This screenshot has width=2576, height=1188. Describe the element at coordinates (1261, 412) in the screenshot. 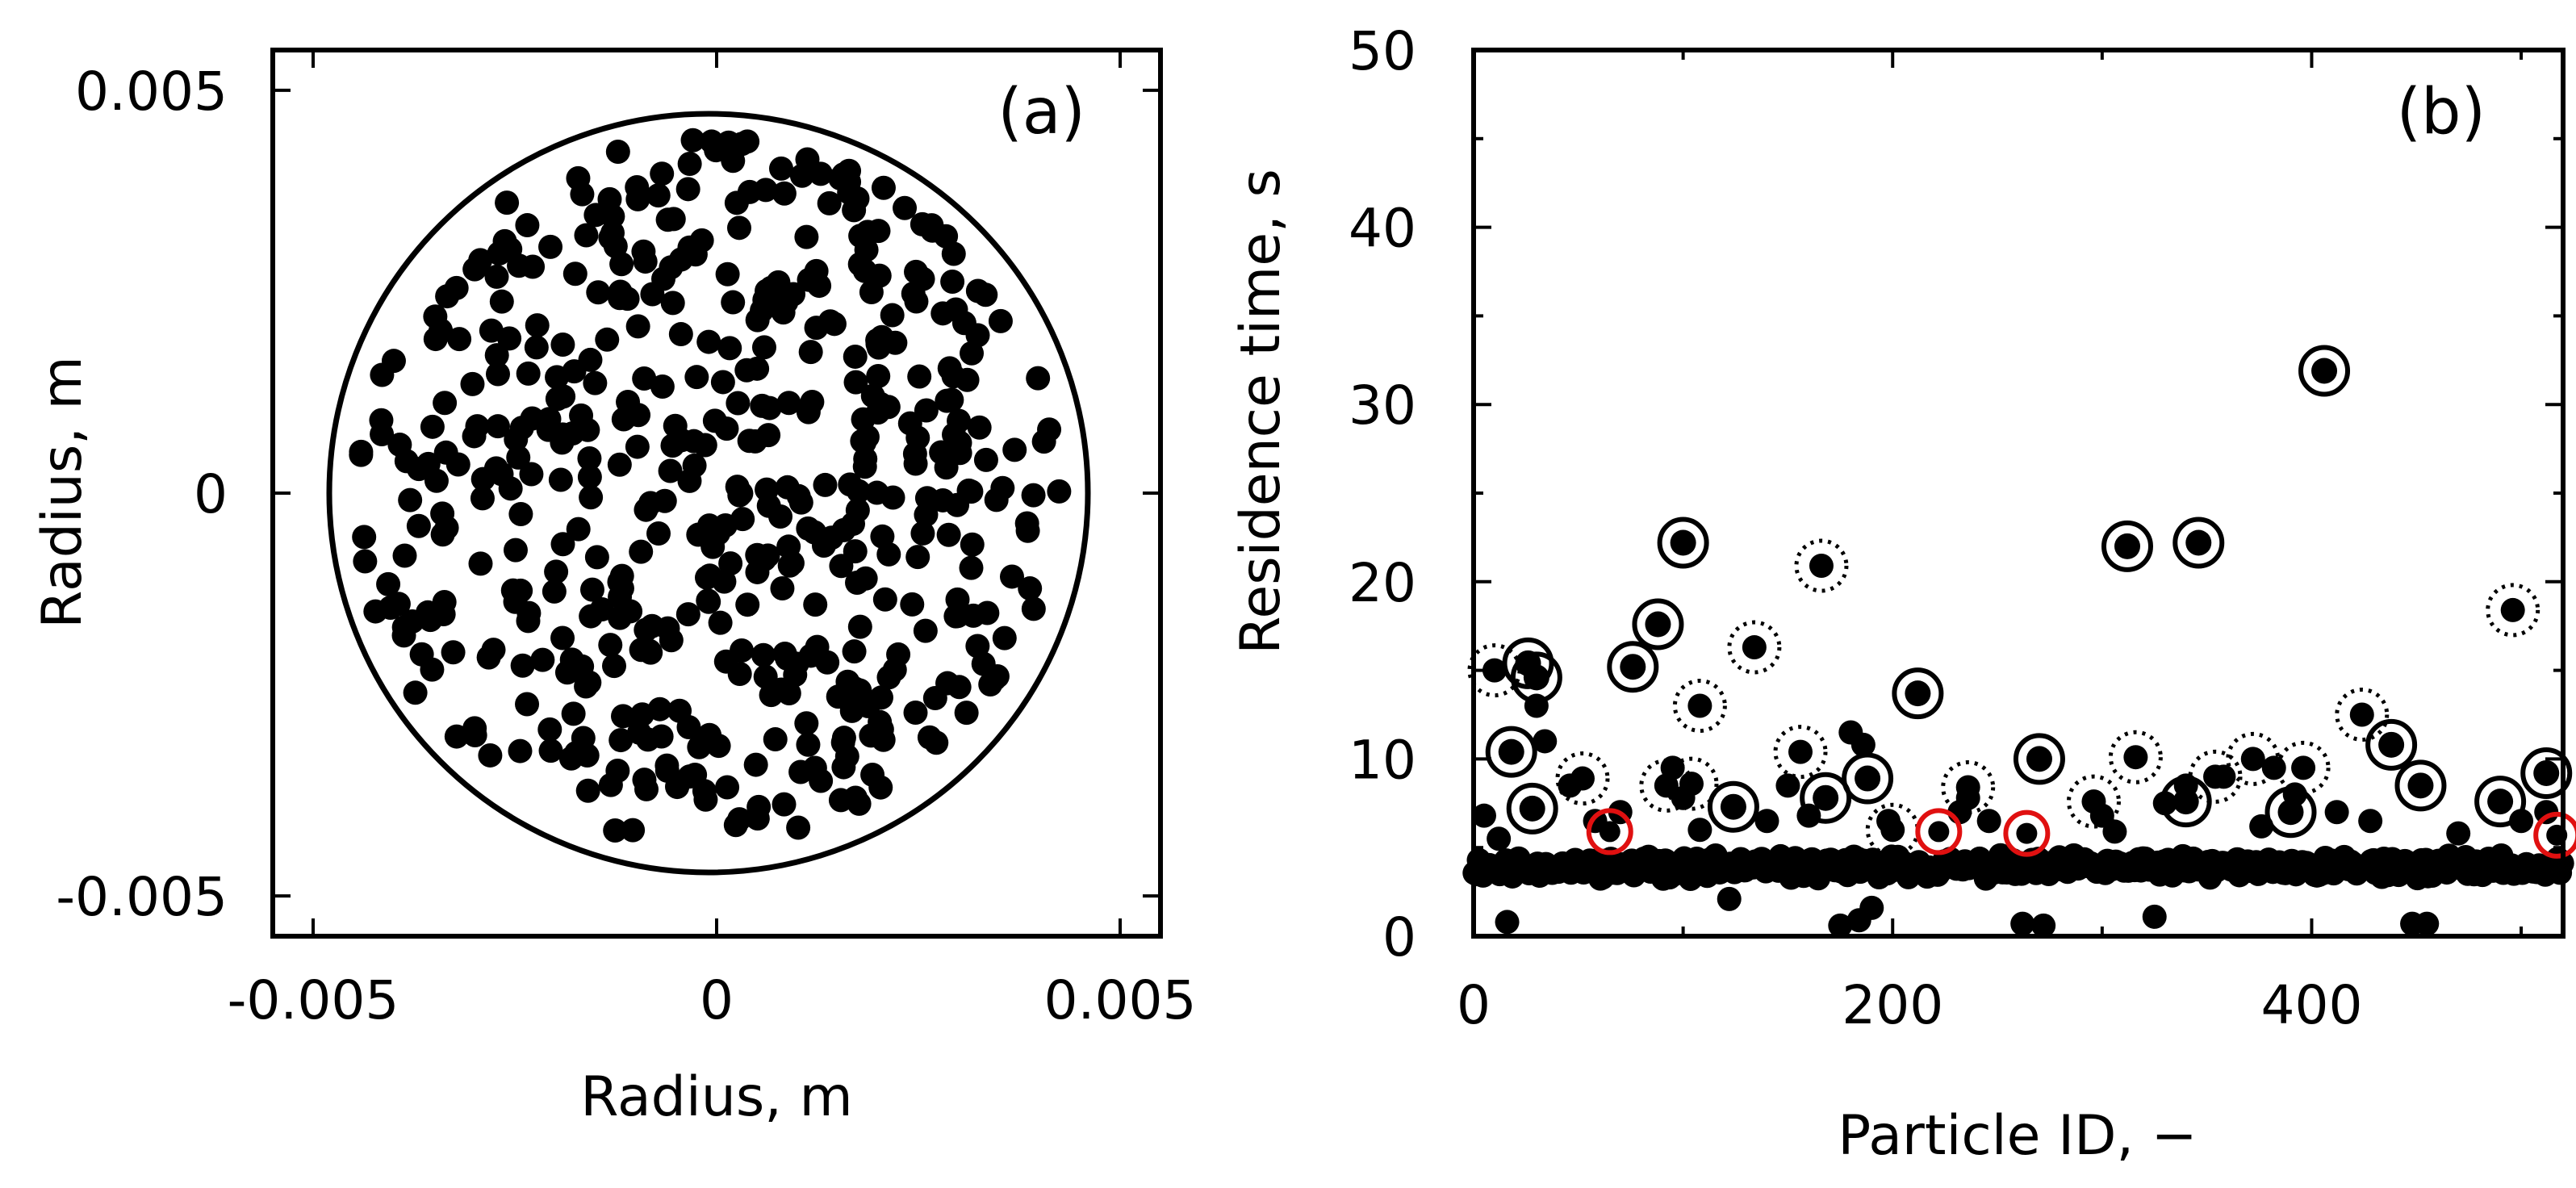

I see `panel-b-y-axis-label: Residence time, s` at that location.